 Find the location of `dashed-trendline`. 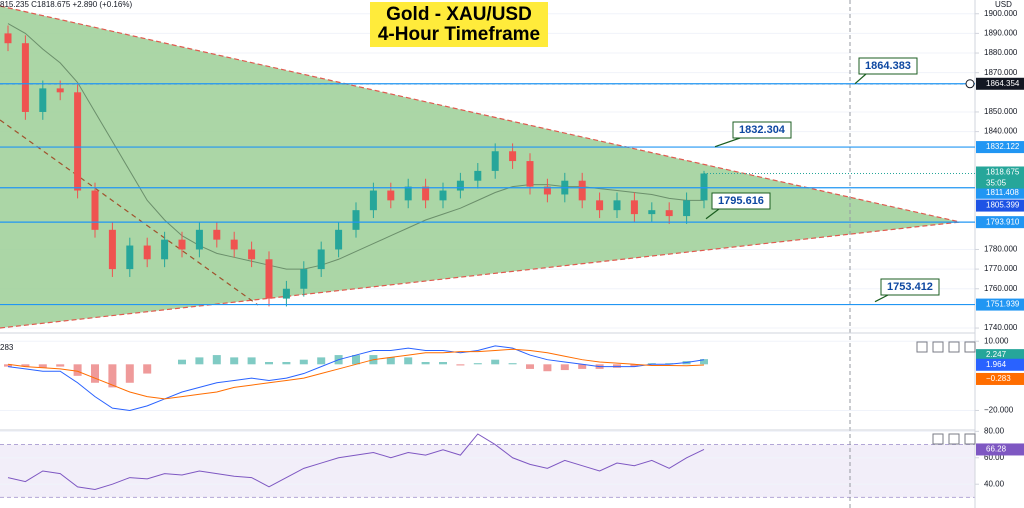

dashed-trendline is located at coordinates (129, 212).